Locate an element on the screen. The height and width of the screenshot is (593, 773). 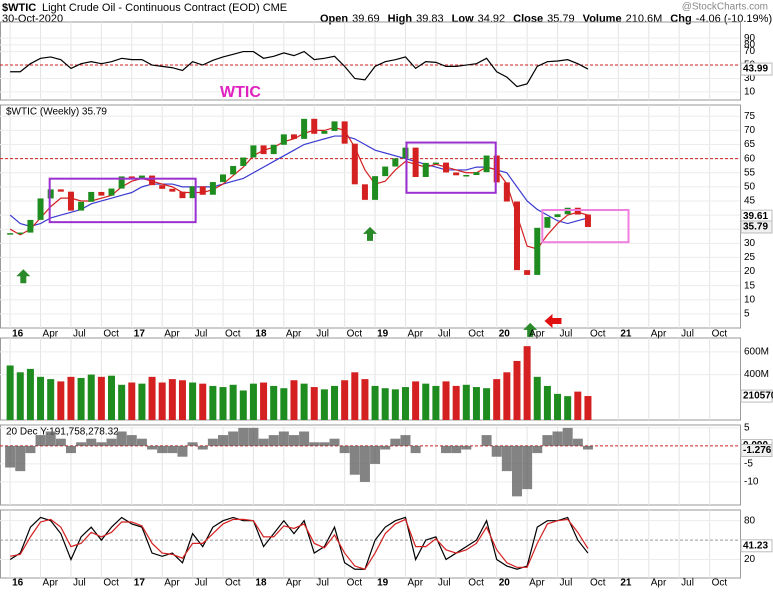
y-tick-label: 90 is located at coordinates (750, 38).